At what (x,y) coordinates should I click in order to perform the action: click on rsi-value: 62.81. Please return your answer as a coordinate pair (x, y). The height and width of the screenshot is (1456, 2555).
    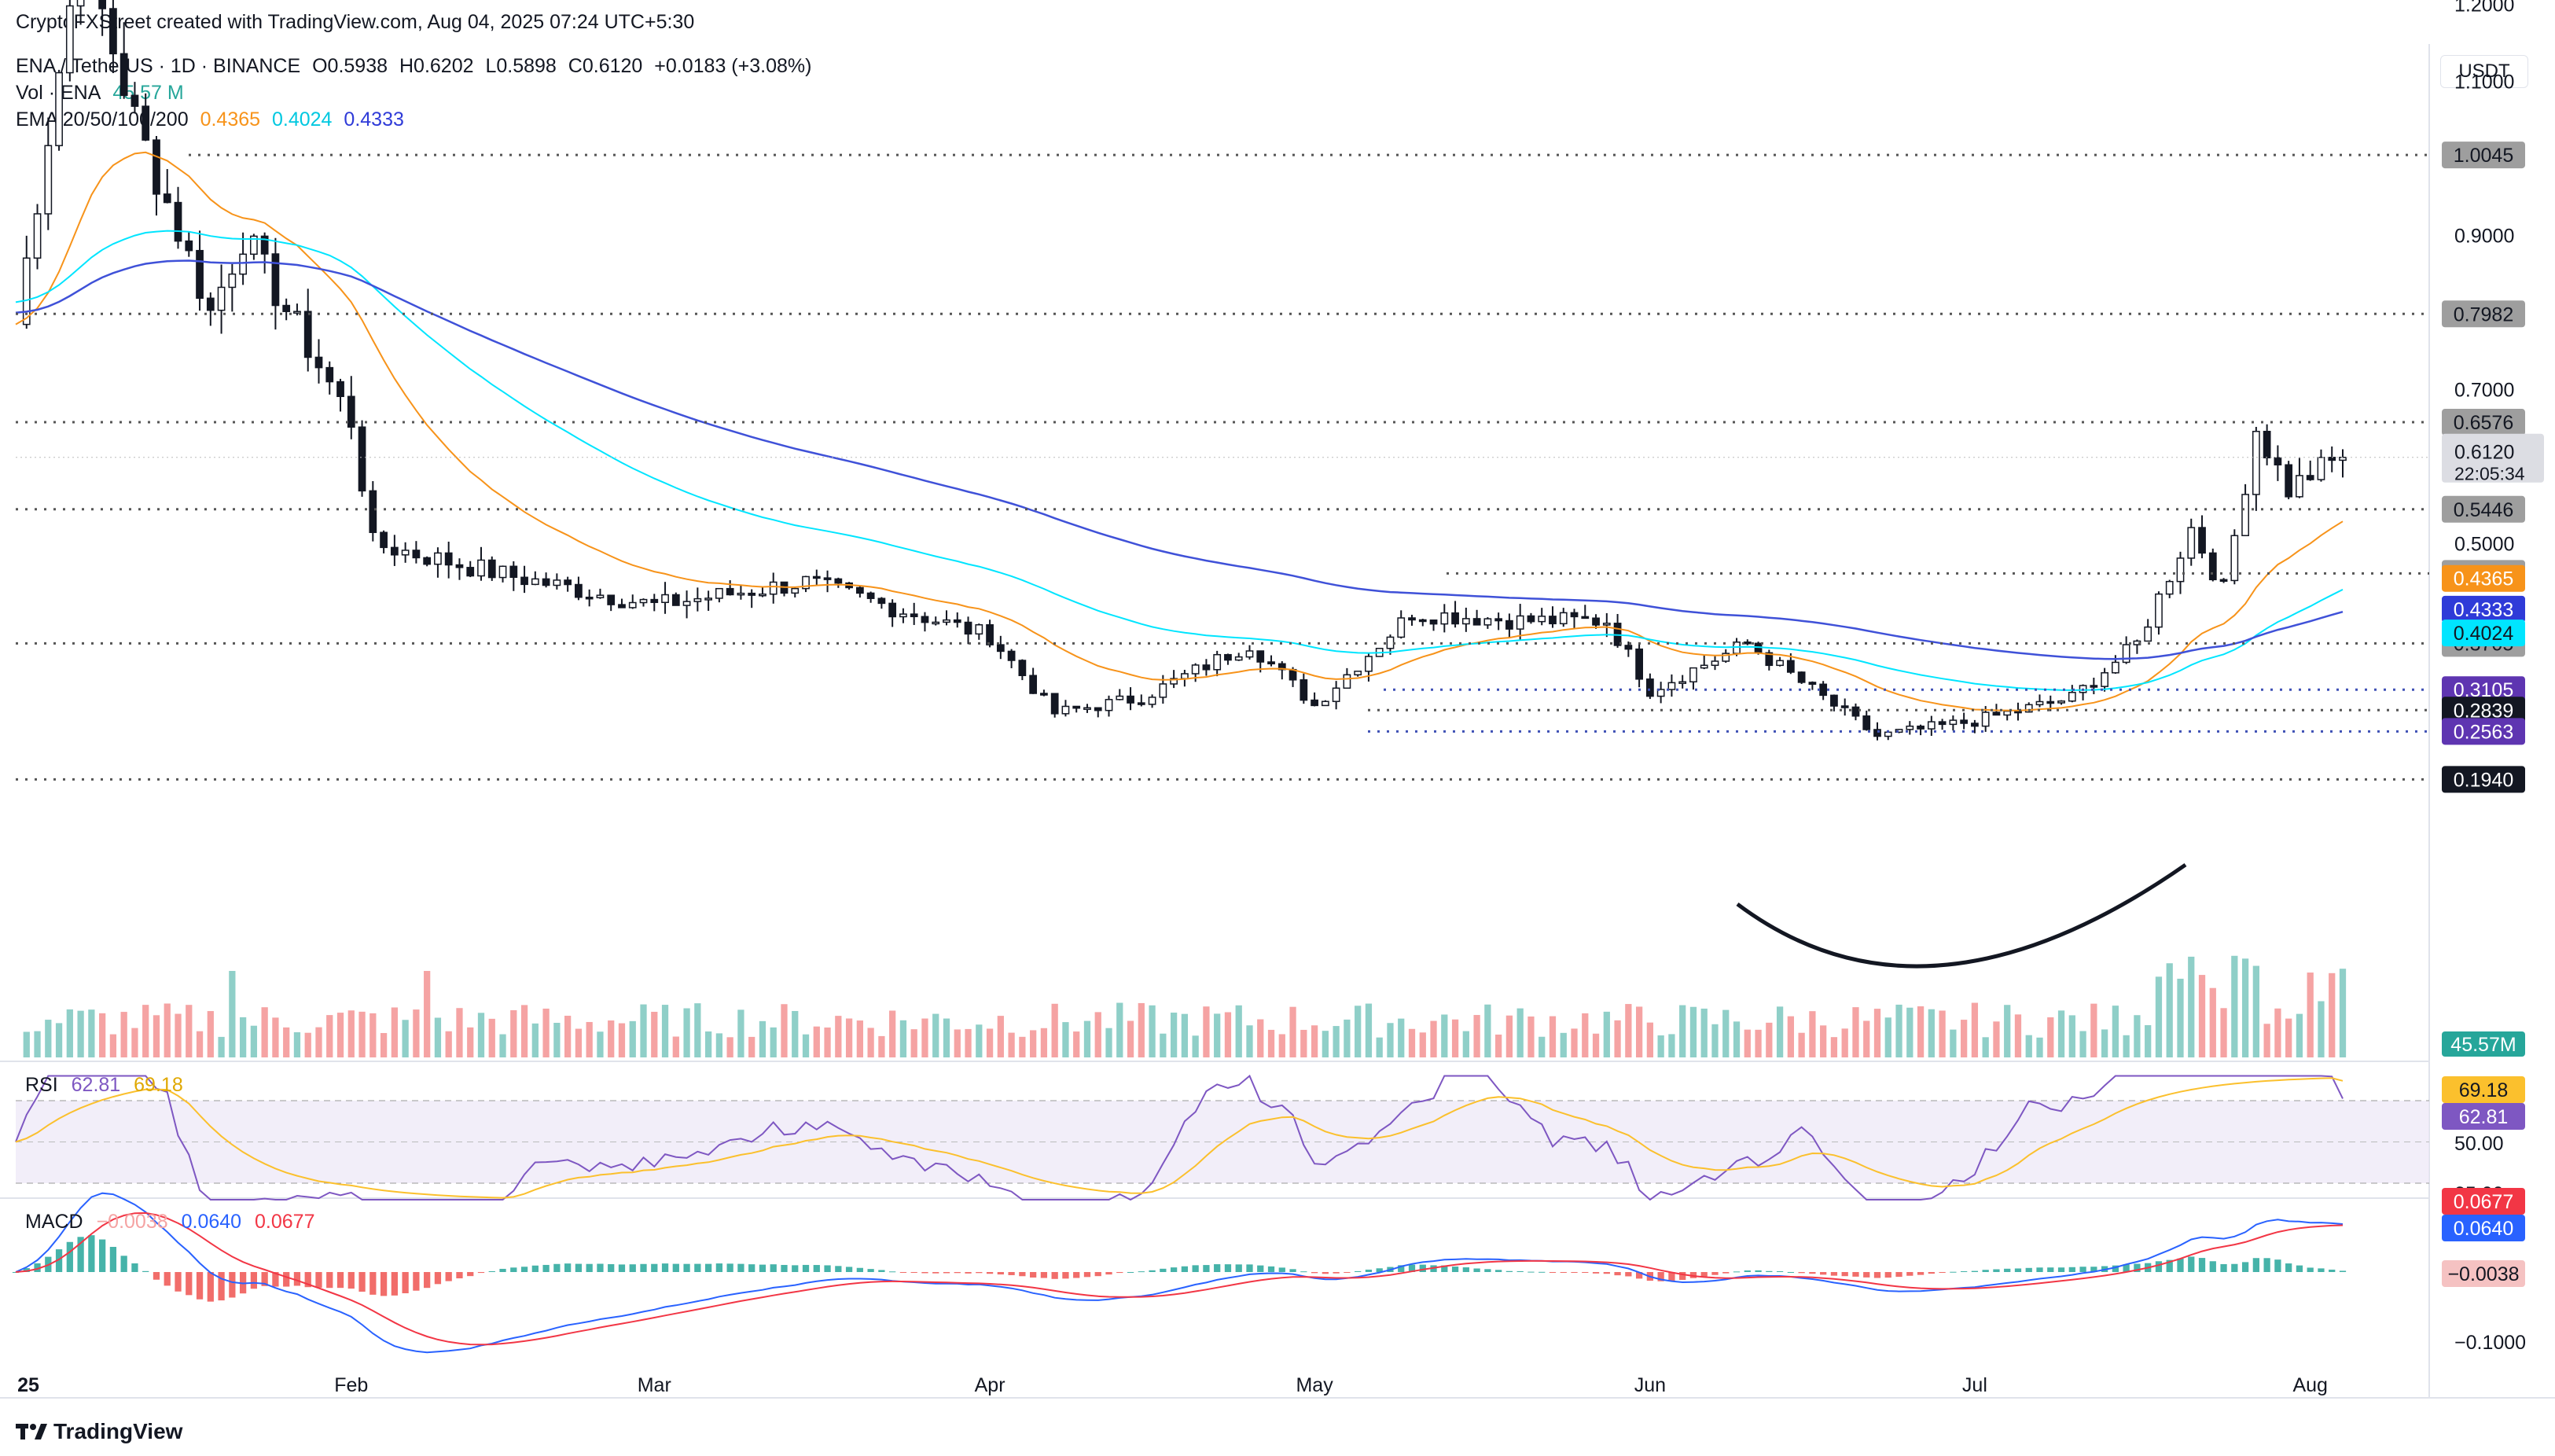
    Looking at the image, I should click on (96, 1085).